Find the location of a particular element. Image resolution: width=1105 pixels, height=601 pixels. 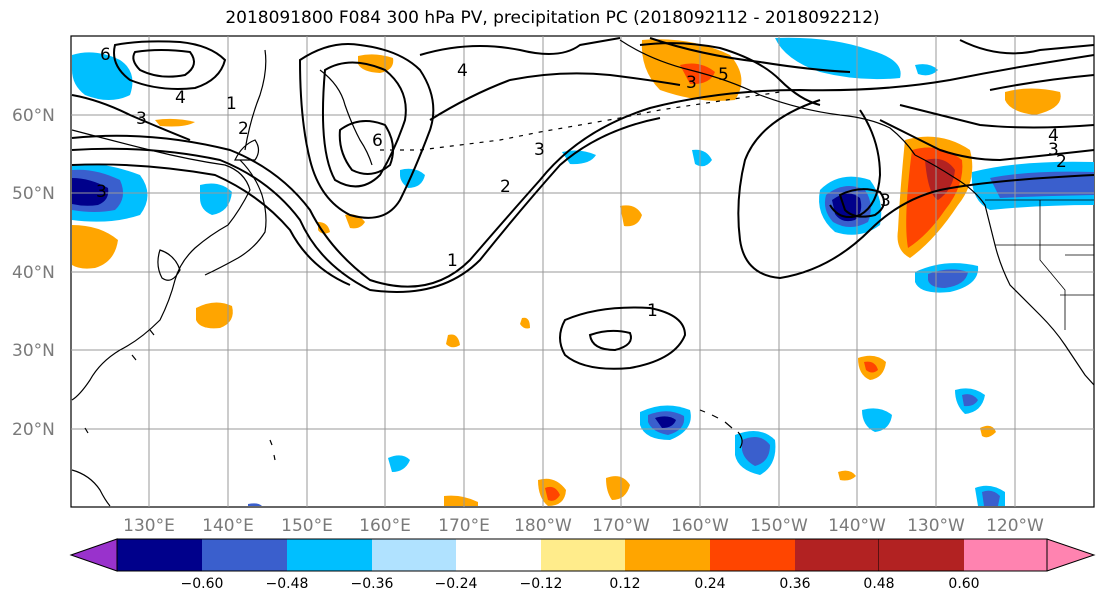

colorbar-tick-label: 0.48 is located at coordinates (878, 584).